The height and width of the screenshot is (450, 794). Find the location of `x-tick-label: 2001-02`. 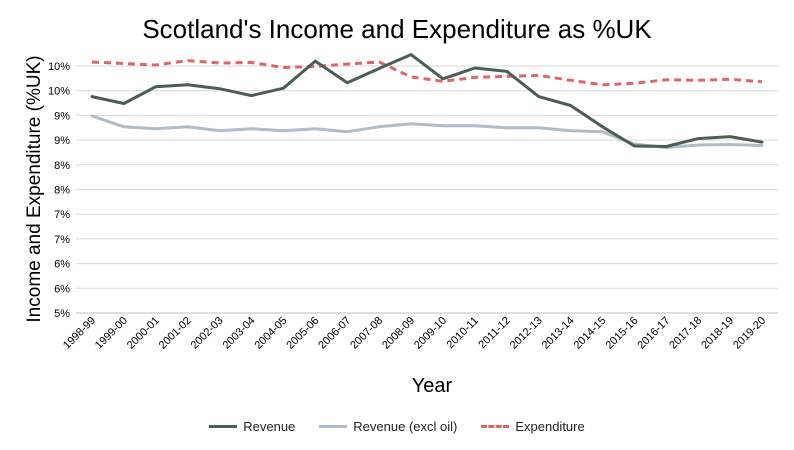

x-tick-label: 2001-02 is located at coordinates (175, 333).